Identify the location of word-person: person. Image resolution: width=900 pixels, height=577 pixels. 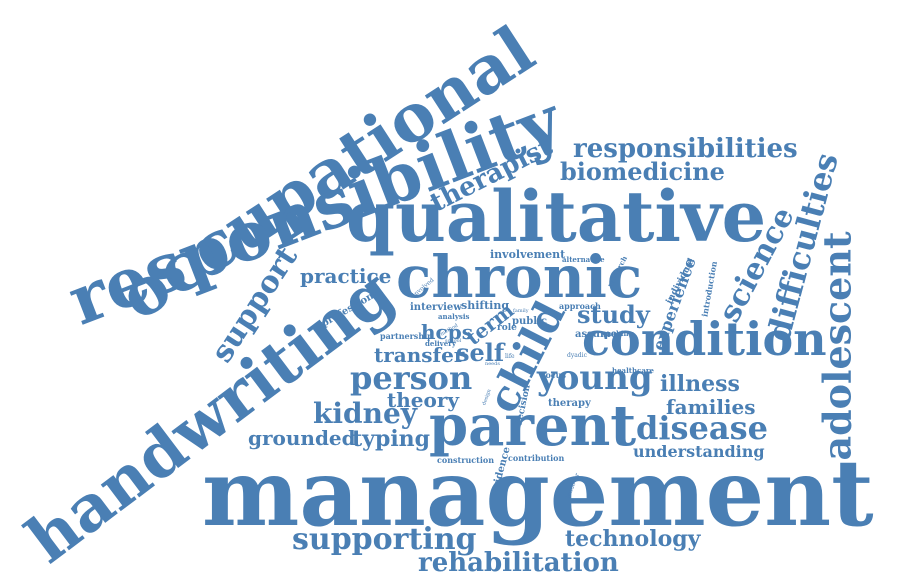
(411, 378).